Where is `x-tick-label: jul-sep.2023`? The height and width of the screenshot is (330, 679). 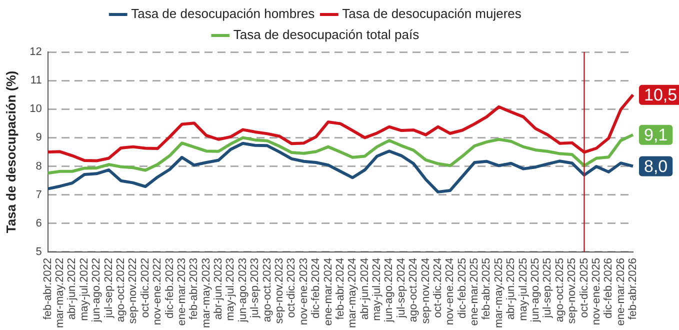 x-tick-label: jul-sep.2023 is located at coordinates (255, 288).